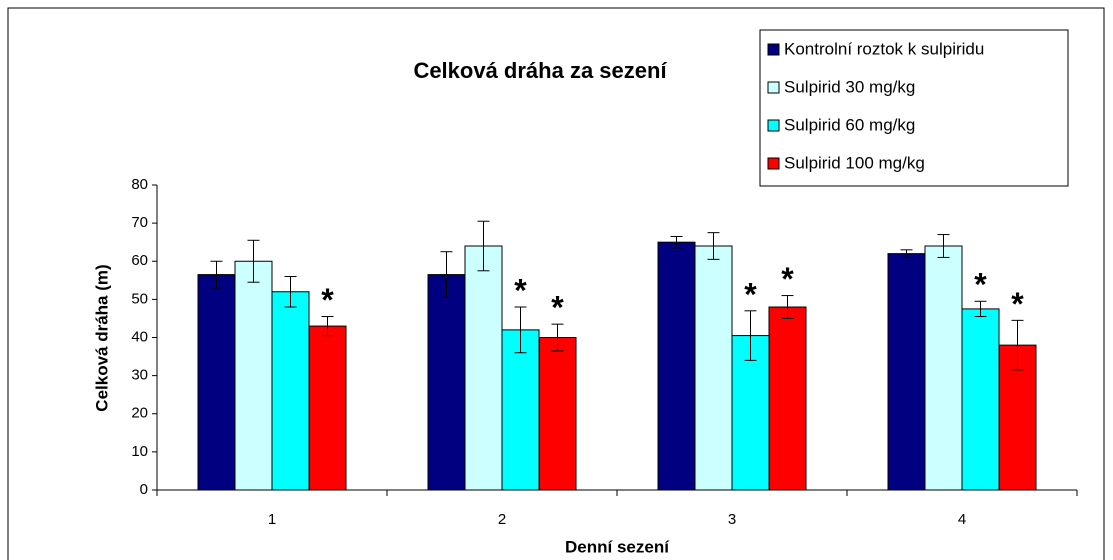  What do you see at coordinates (139, 222) in the screenshot?
I see `y-tick-label: 70` at bounding box center [139, 222].